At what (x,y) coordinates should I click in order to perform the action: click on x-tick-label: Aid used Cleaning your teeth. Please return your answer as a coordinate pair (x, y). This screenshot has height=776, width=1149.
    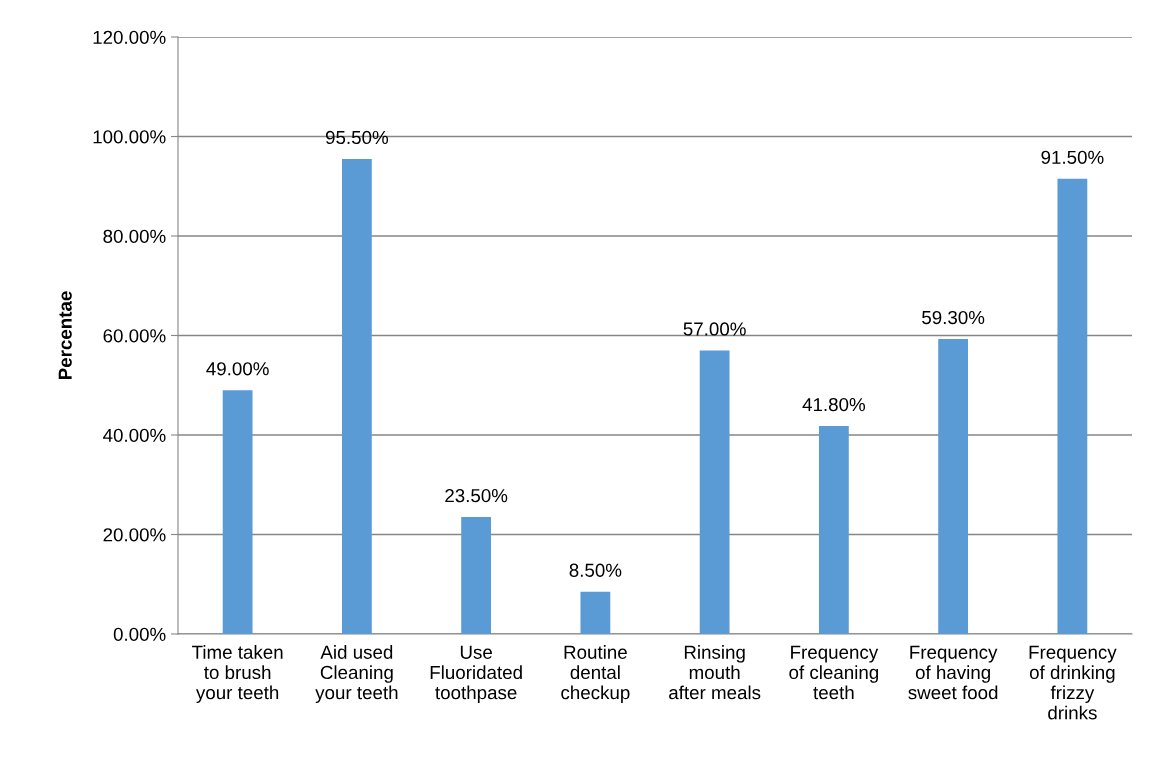
    Looking at the image, I should click on (356, 674).